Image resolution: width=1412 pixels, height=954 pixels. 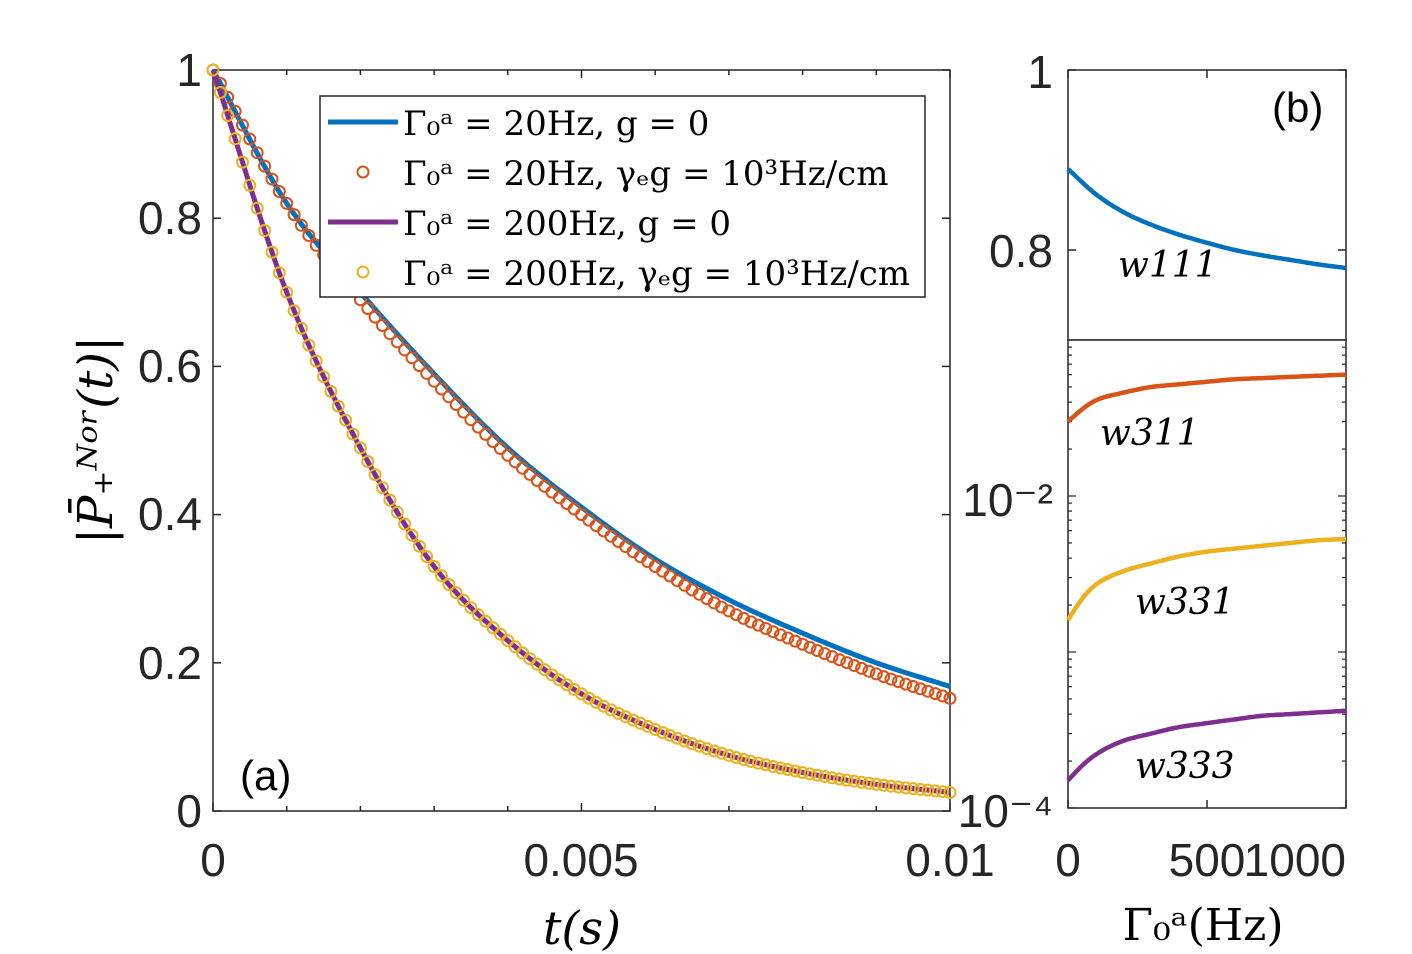 What do you see at coordinates (265, 775) in the screenshot?
I see `panel-a-label: (a)` at bounding box center [265, 775].